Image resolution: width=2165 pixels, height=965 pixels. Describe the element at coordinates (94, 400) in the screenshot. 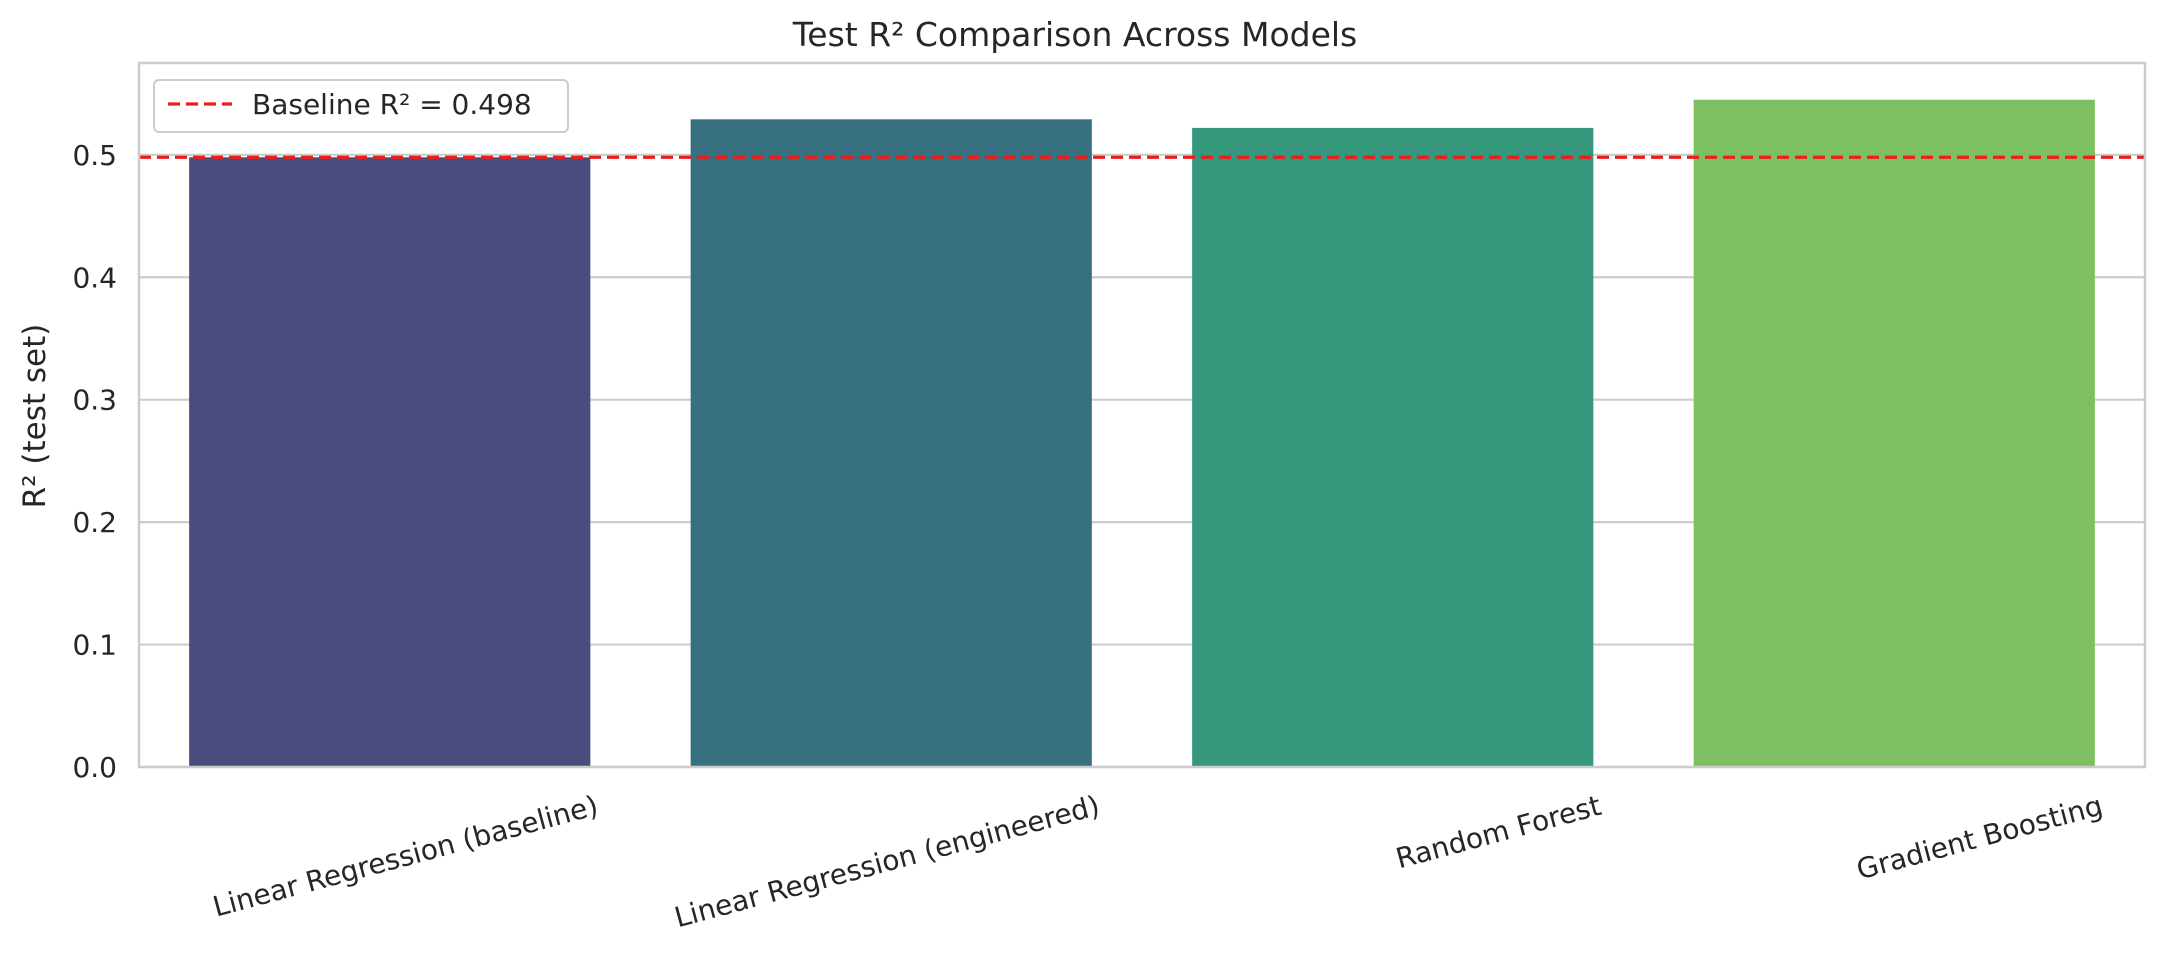

I see `y-tick-label: 0.3` at that location.